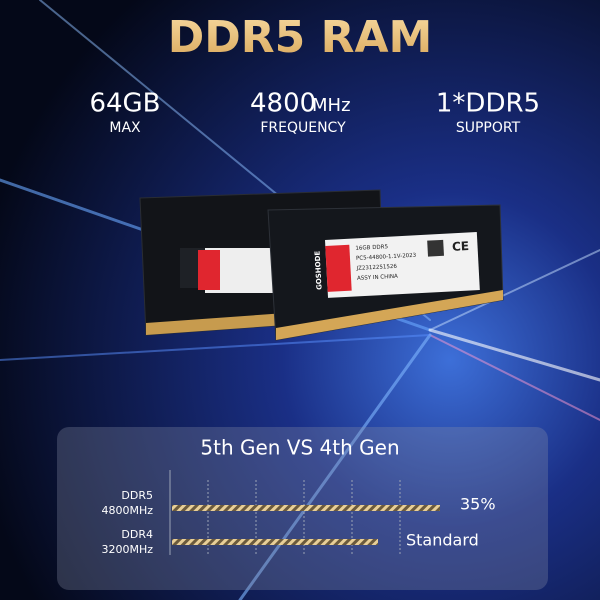  What do you see at coordinates (331, 105) in the screenshot?
I see `spec-unit: MHz` at bounding box center [331, 105].